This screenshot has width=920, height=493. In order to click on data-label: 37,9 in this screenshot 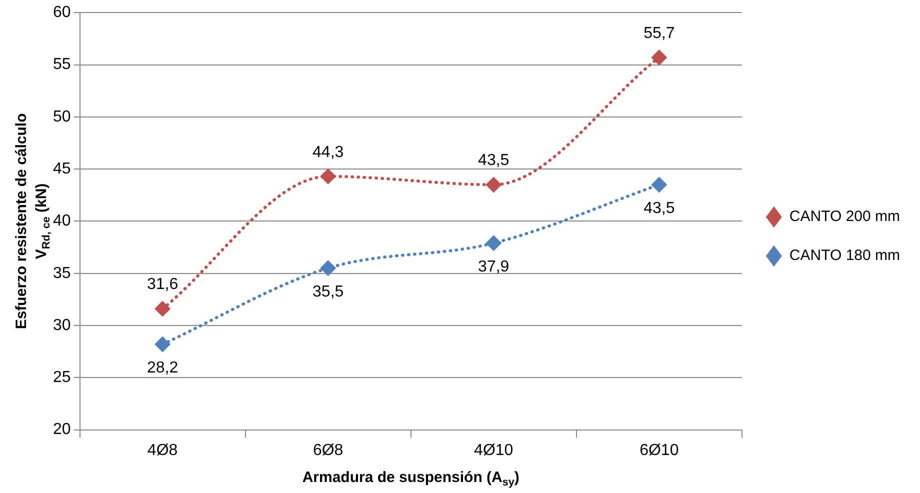, I will do `click(494, 267)`.